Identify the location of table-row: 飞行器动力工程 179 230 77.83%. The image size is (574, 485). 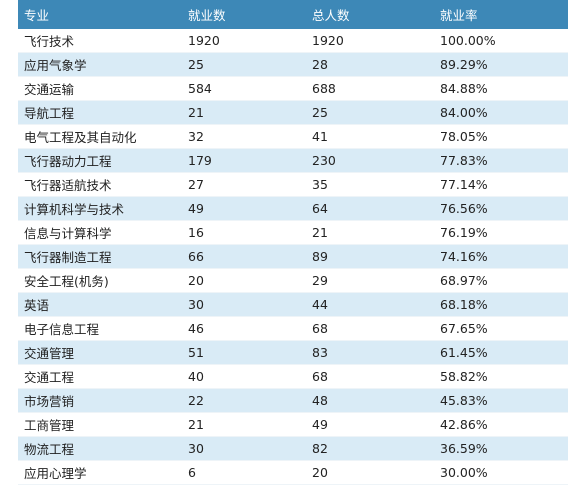
(293, 160).